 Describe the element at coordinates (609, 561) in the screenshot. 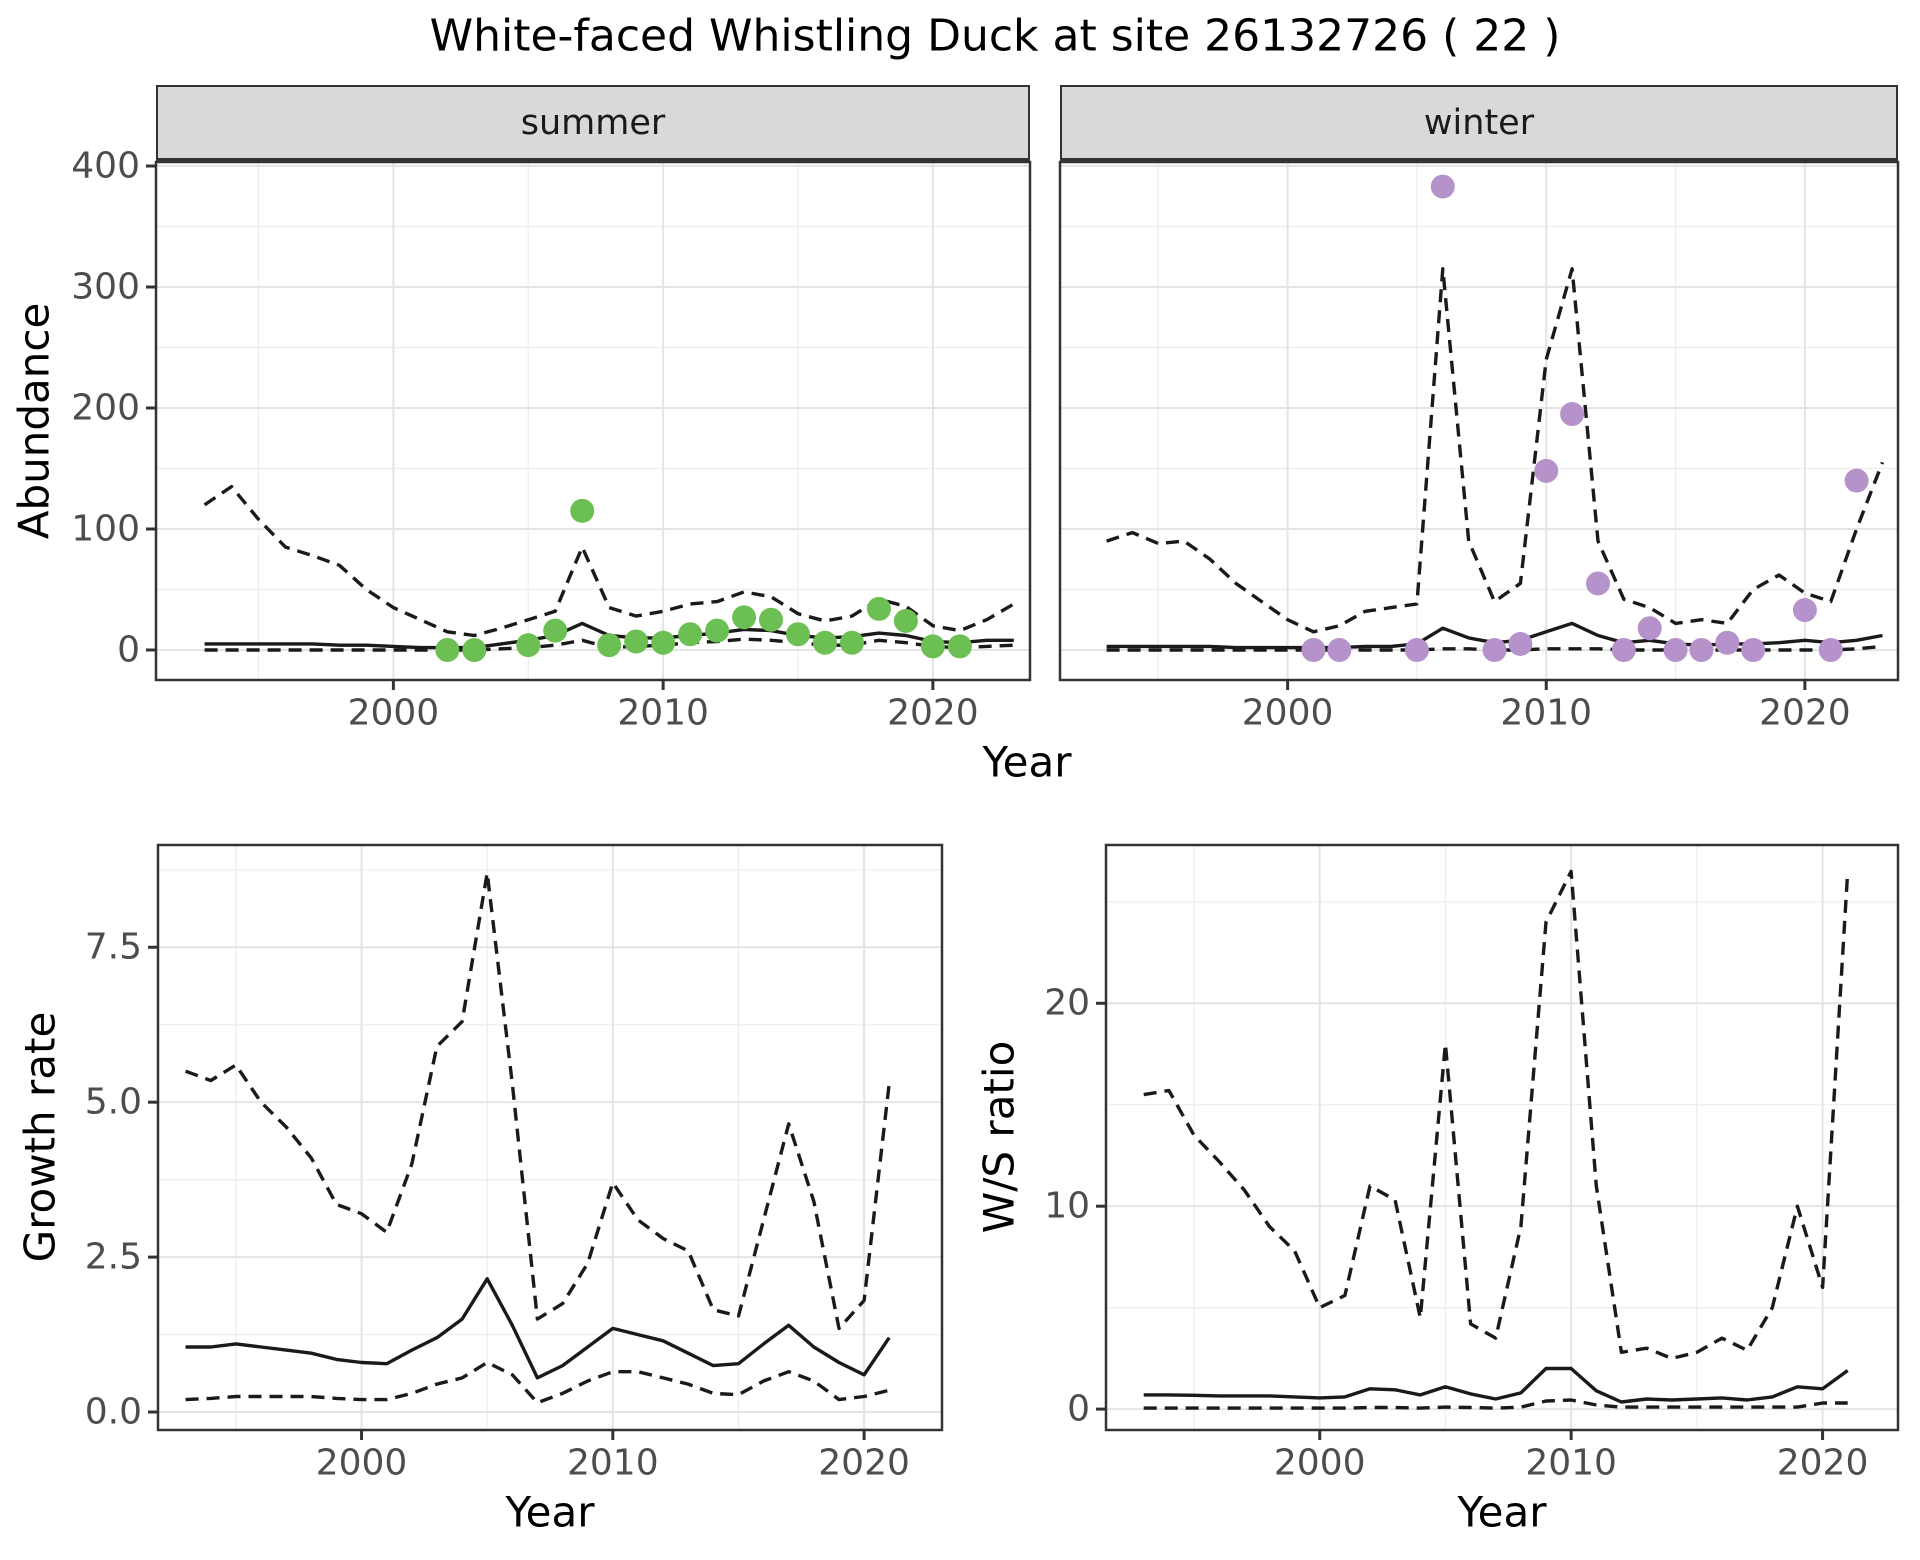

I see `summer-upper-ci-line` at that location.